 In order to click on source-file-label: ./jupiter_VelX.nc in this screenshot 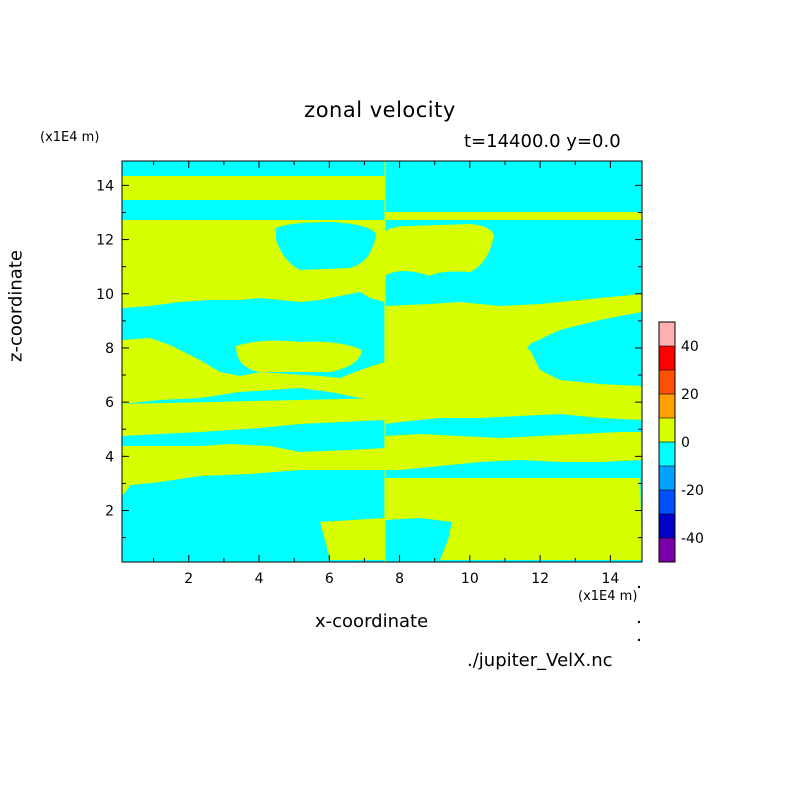, I will do `click(540, 660)`.